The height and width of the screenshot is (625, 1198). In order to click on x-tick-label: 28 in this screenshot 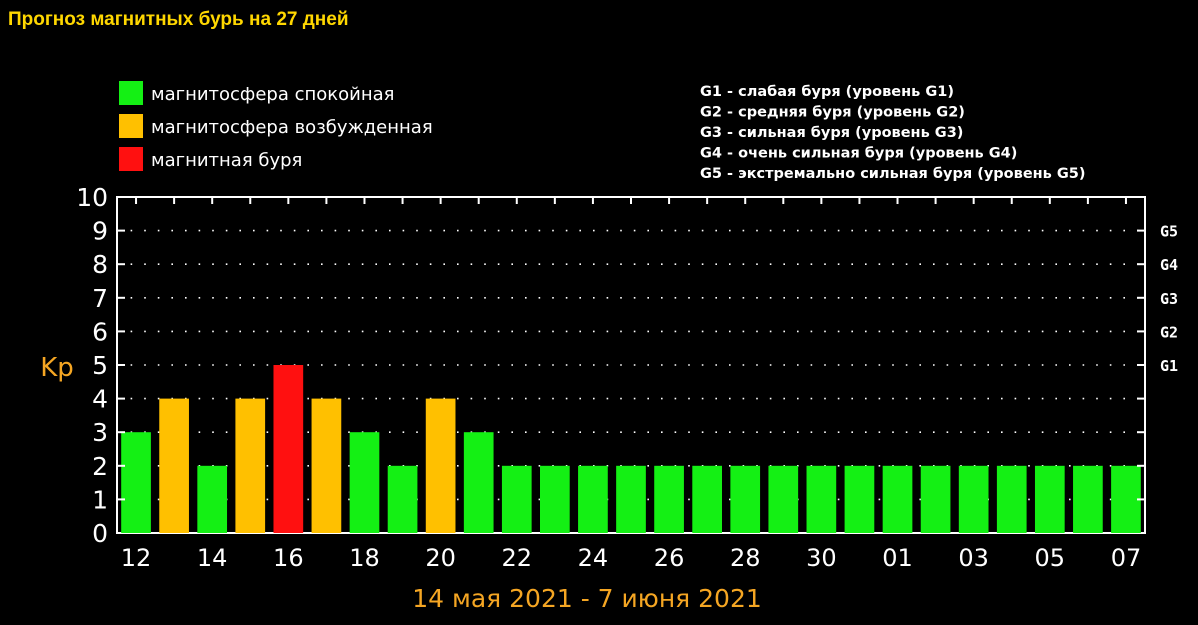, I will do `click(745, 558)`.